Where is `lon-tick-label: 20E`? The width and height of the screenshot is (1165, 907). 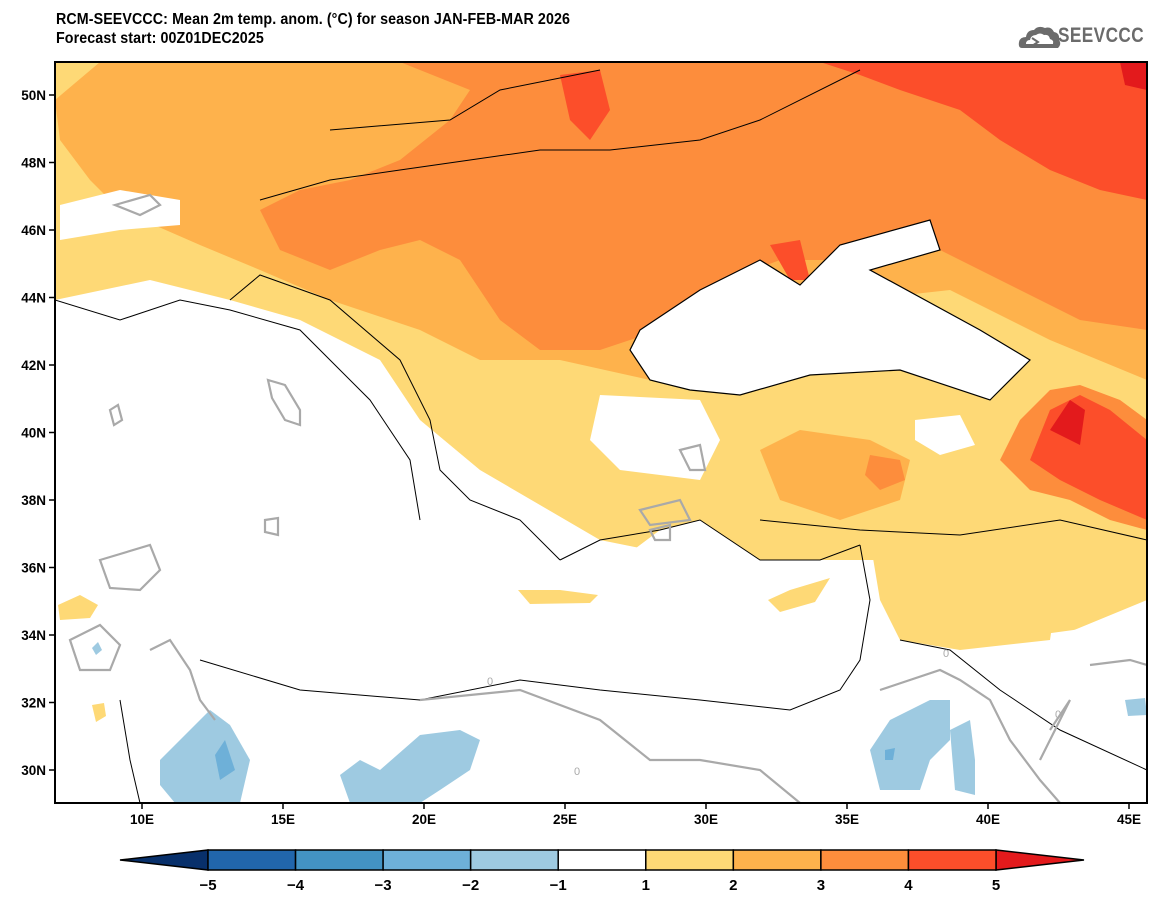
lon-tick-label: 20E is located at coordinates (424, 819).